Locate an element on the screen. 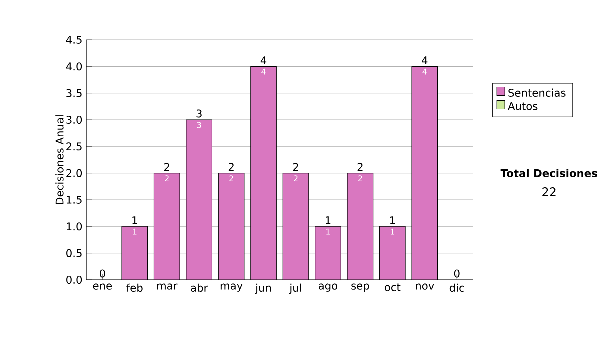 Image resolution: width=600 pixels, height=340 pixels. x-tick-label: sep is located at coordinates (361, 288).